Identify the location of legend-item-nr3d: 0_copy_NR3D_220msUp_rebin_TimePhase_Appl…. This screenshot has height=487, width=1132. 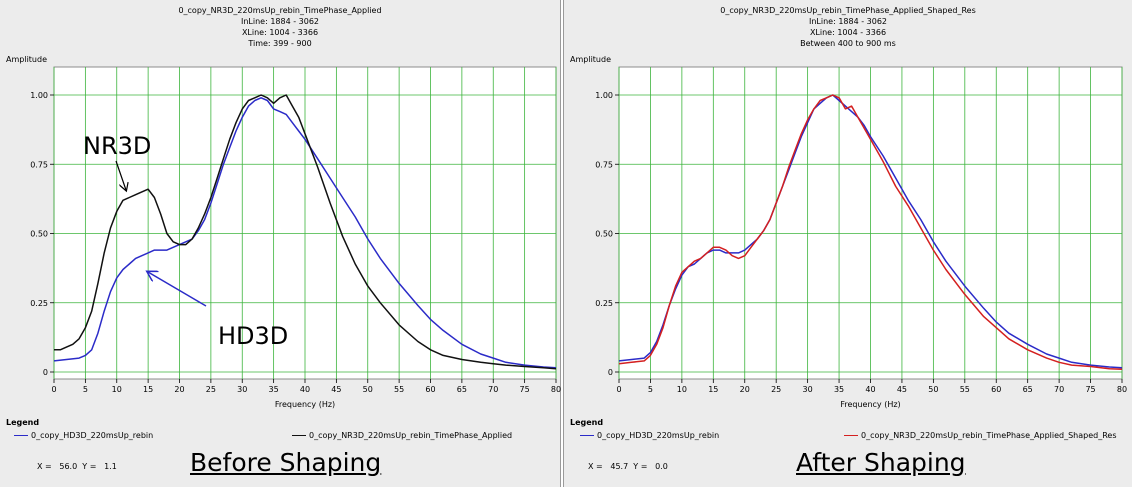
(402, 435).